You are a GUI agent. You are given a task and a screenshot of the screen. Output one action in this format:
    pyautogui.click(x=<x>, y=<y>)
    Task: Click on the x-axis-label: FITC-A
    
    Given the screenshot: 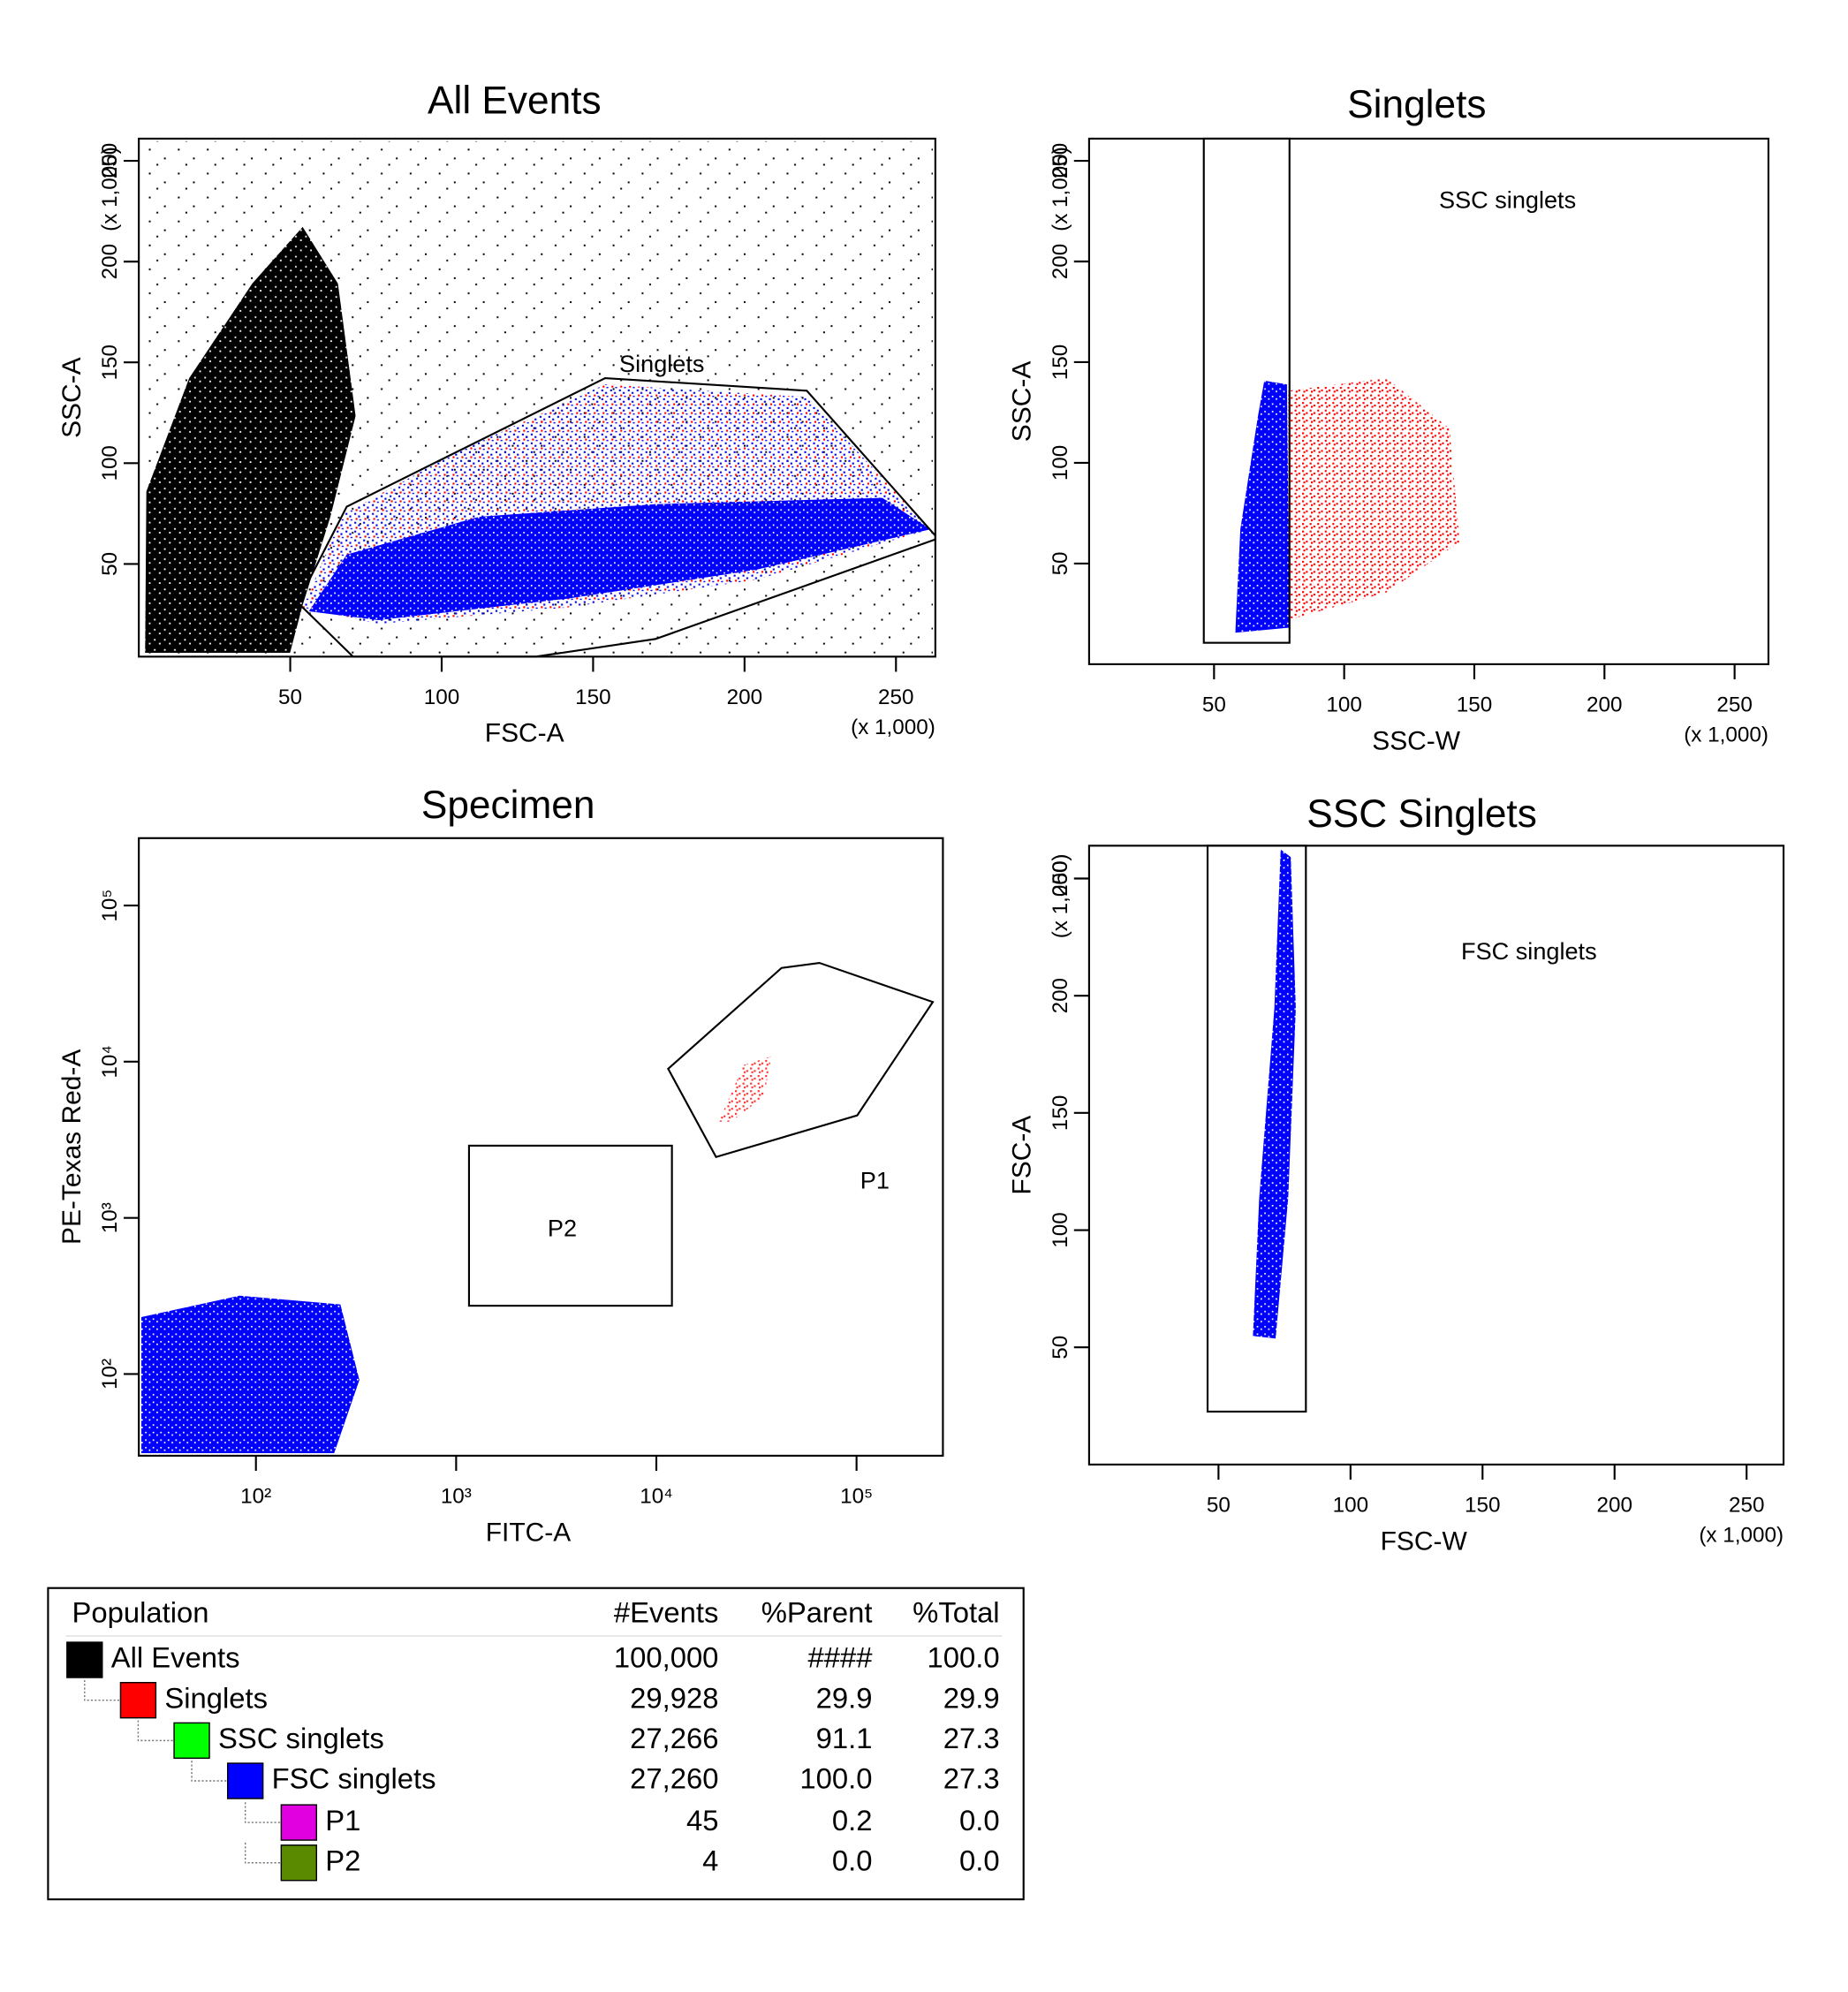 What is the action you would take?
    pyautogui.click(x=529, y=1533)
    